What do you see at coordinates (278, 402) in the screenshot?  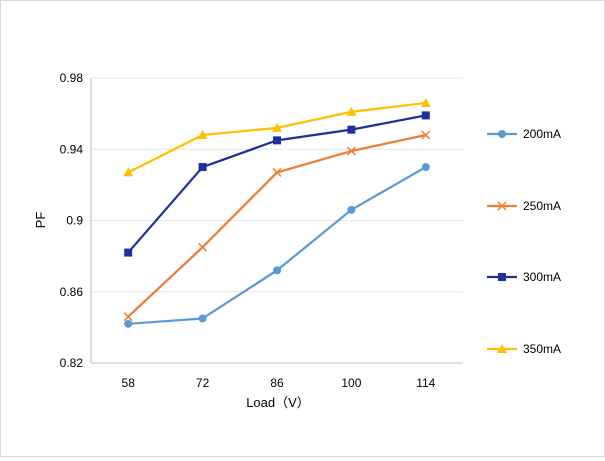 I see `x-axis-title: Load（V）` at bounding box center [278, 402].